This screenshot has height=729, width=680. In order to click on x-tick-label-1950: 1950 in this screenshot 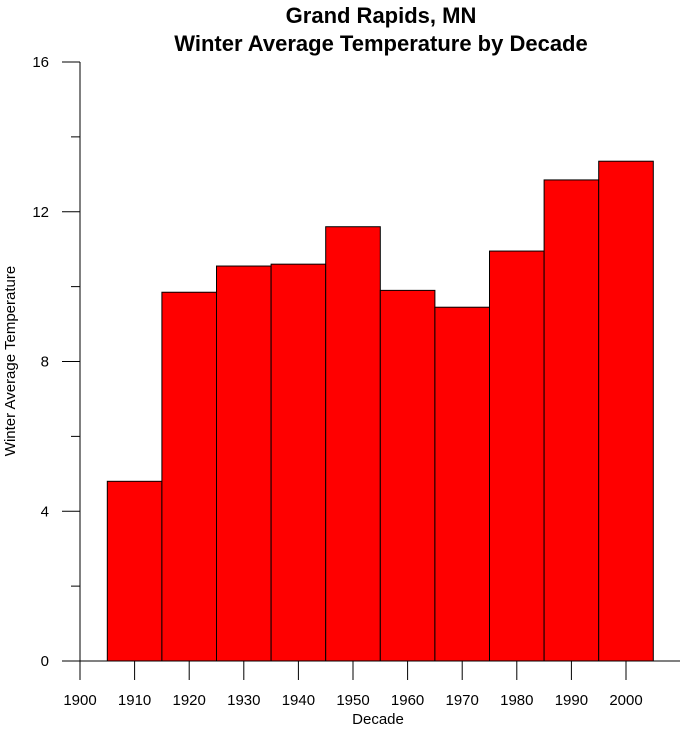, I will do `click(352, 700)`.